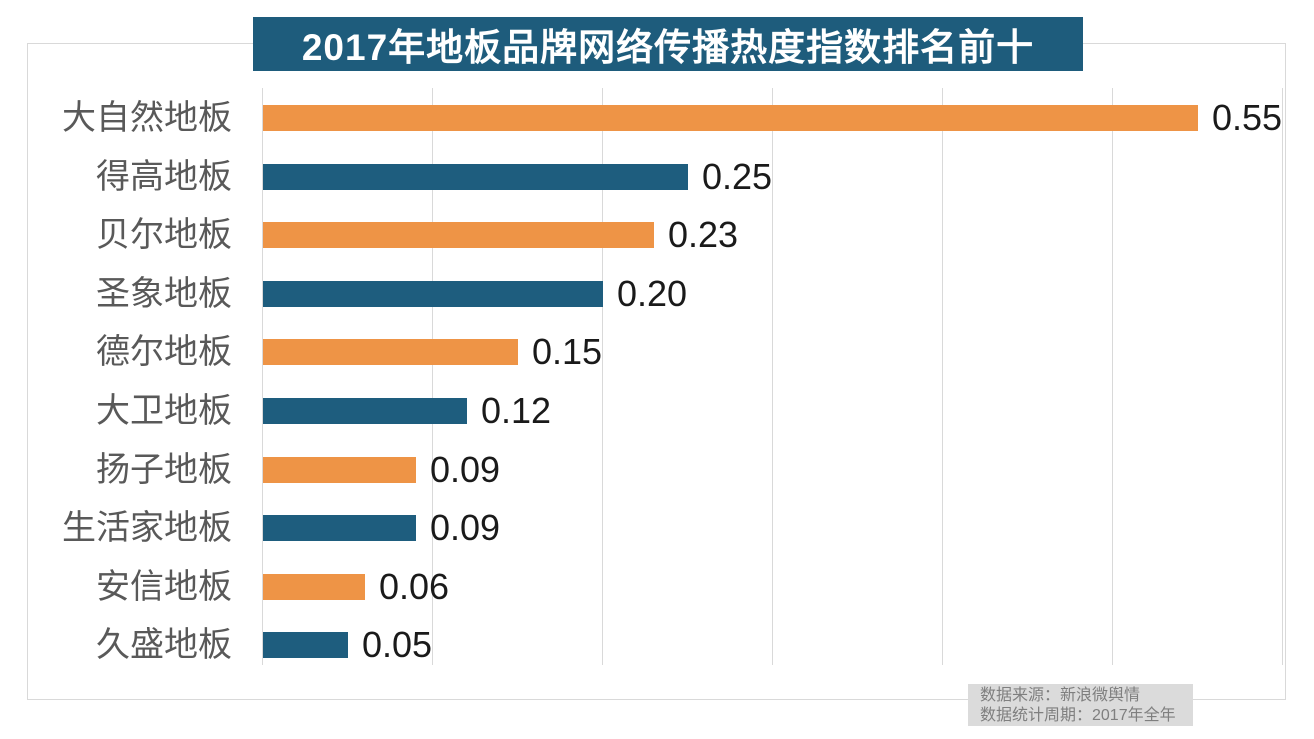 The width and height of the screenshot is (1314, 739). Describe the element at coordinates (147, 118) in the screenshot. I see `category-label: 大自然地板` at that location.